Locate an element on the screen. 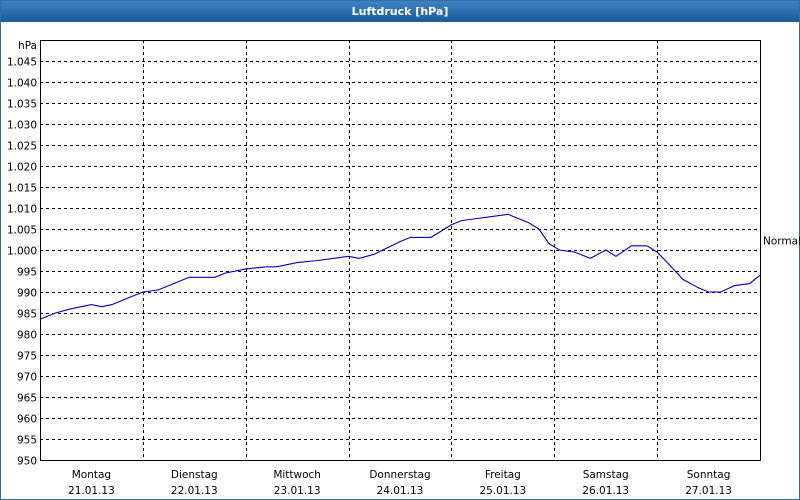 The image size is (800, 500). x-tick-day: Montag is located at coordinates (91, 475).